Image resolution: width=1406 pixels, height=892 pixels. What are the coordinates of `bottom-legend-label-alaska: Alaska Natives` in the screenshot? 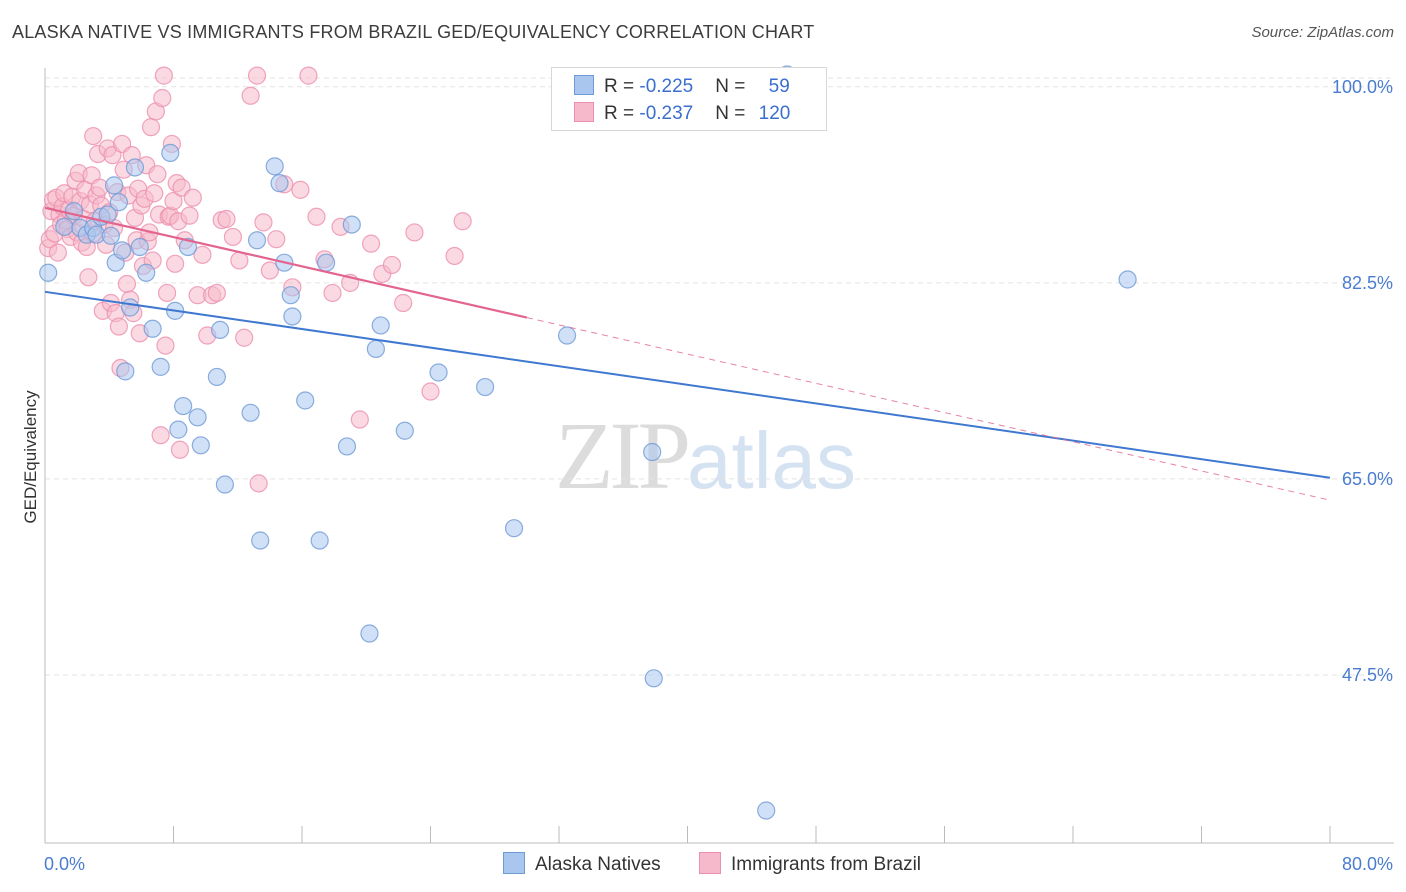 It's located at (598, 864).